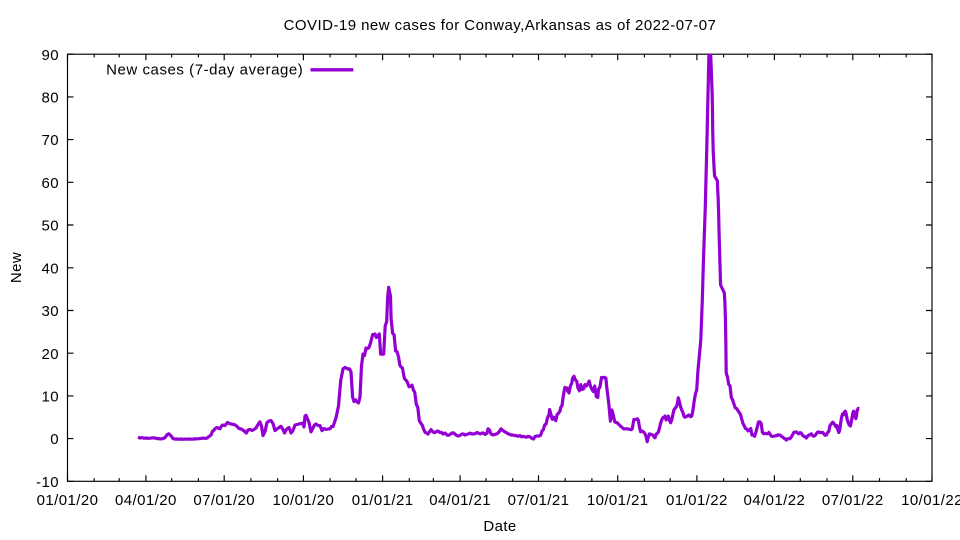 This screenshot has height=540, width=960. Describe the element at coordinates (50, 268) in the screenshot. I see `svg-text: 40` at that location.